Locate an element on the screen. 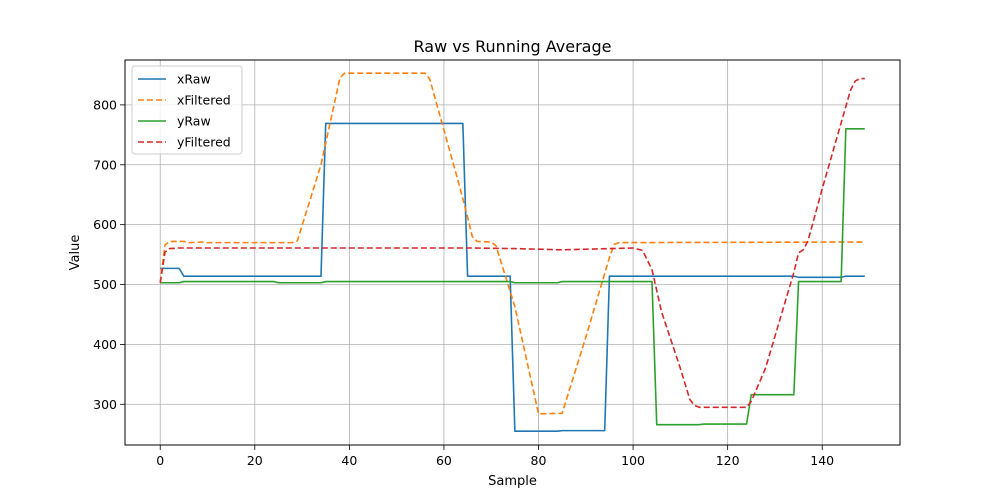  legend-box is located at coordinates (187, 110).